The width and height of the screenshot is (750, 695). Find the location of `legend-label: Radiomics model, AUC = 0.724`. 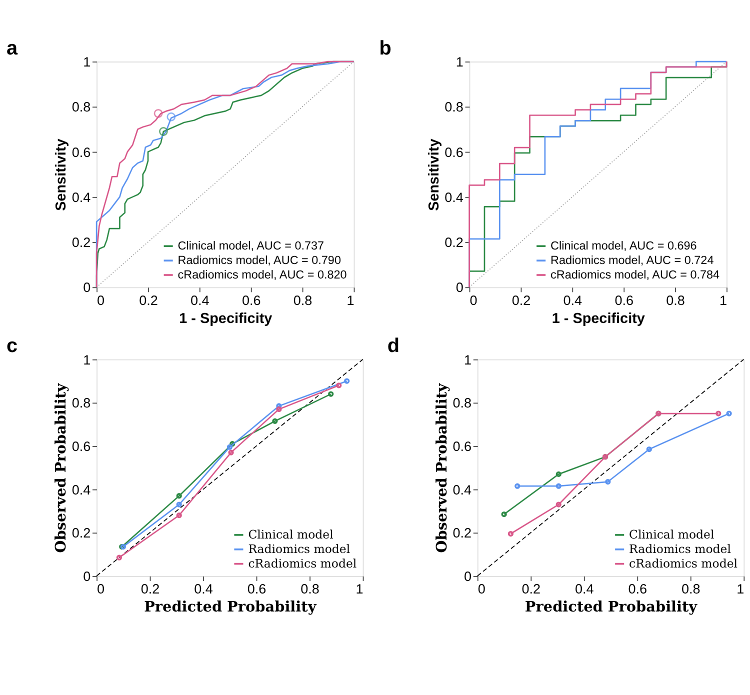

legend-label: Radiomics model, AUC = 0.724 is located at coordinates (632, 261).